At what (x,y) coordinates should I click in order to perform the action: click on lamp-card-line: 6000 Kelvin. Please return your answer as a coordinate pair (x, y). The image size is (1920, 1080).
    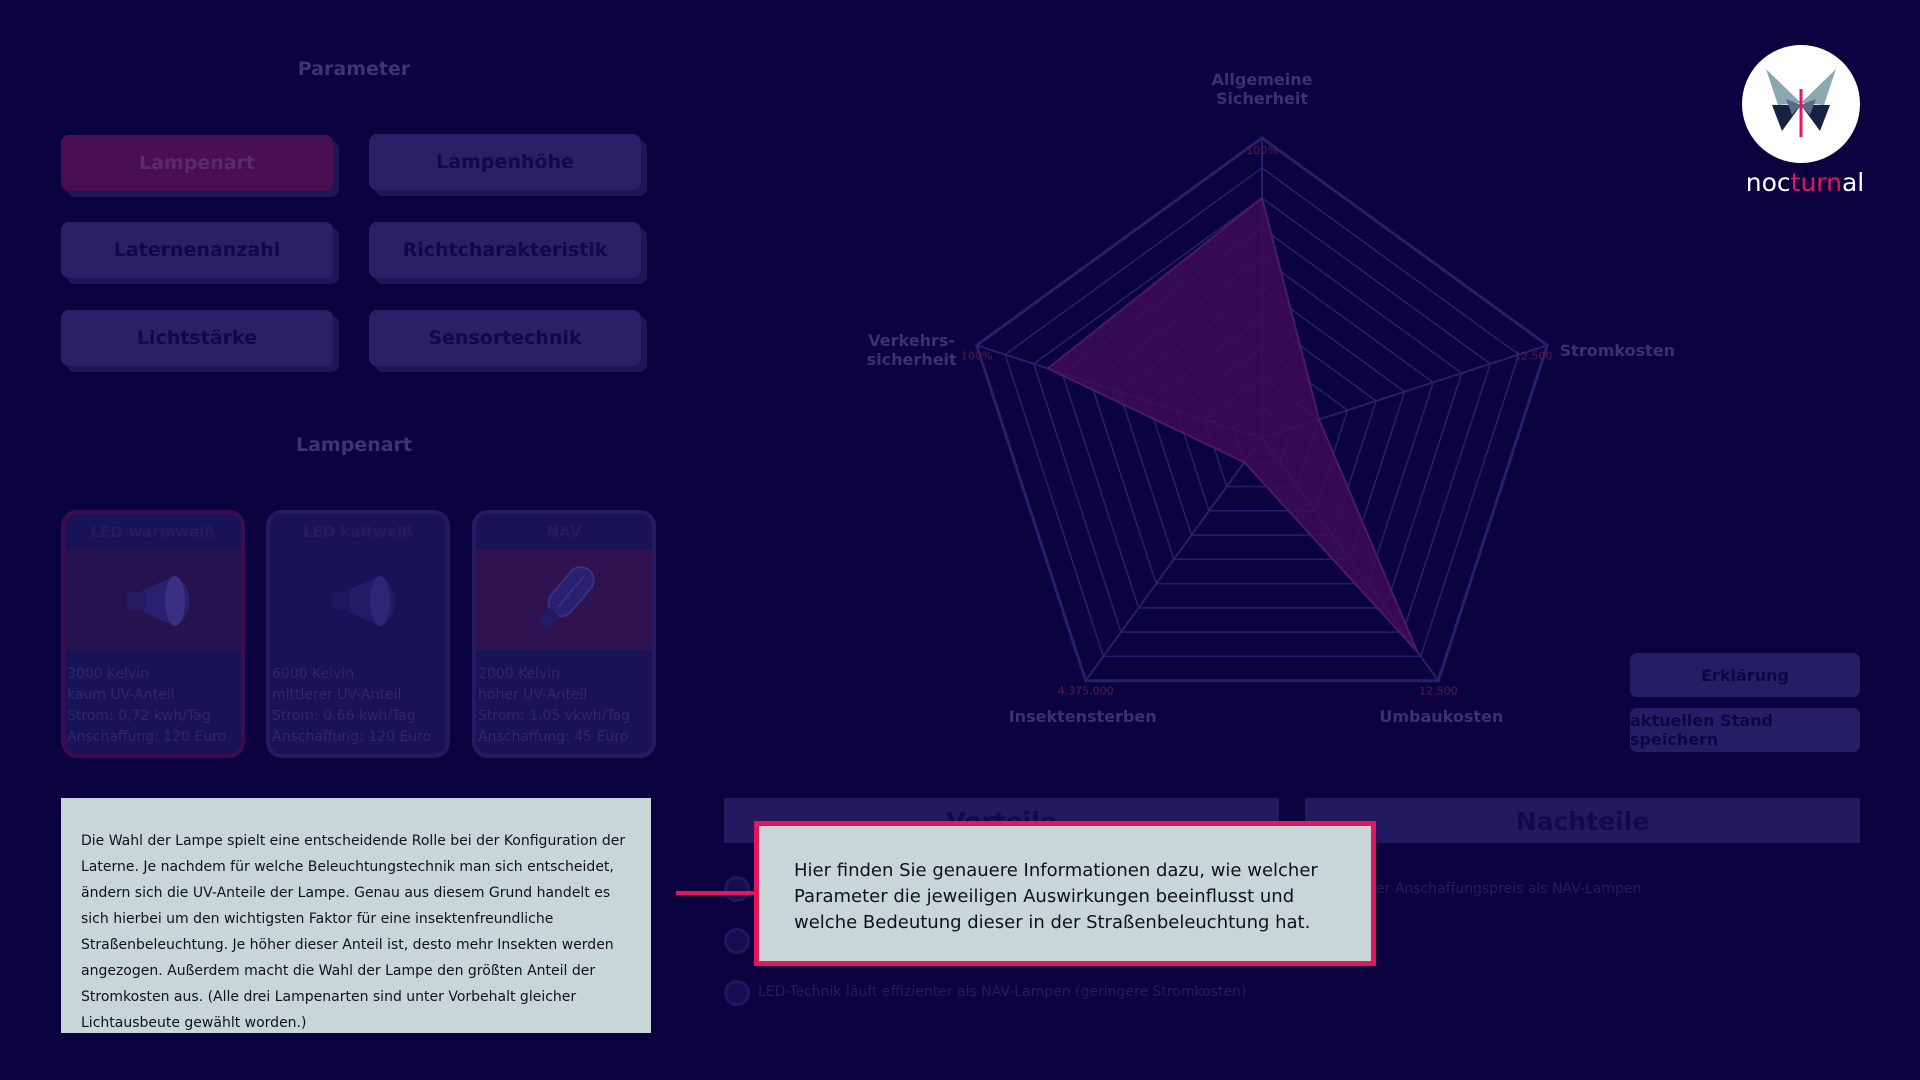
    Looking at the image, I should click on (313, 674).